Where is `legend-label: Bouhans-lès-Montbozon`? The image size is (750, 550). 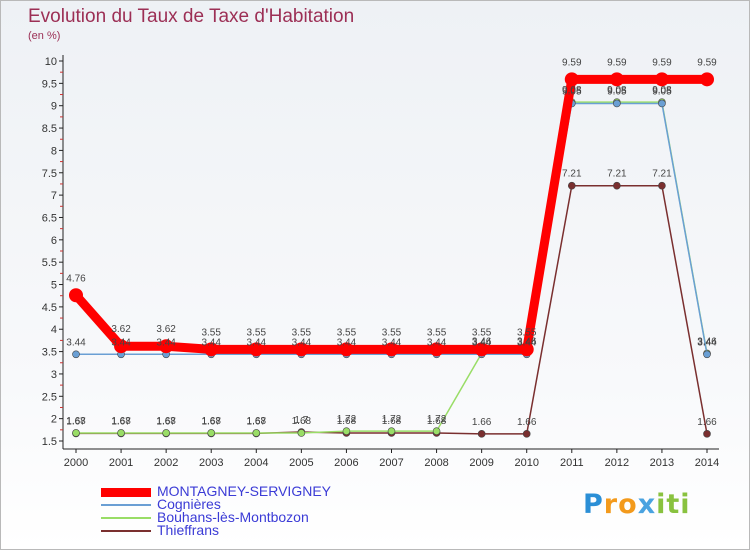 legend-label: Bouhans-lès-Montbozon is located at coordinates (233, 517).